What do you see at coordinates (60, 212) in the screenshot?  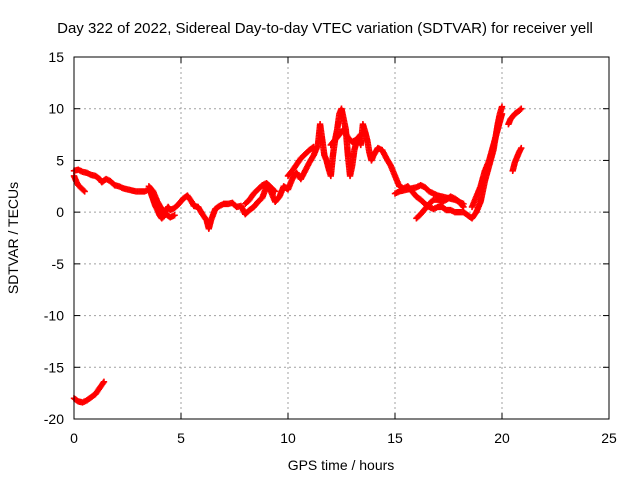 I see `y-tick-label: 0` at bounding box center [60, 212].